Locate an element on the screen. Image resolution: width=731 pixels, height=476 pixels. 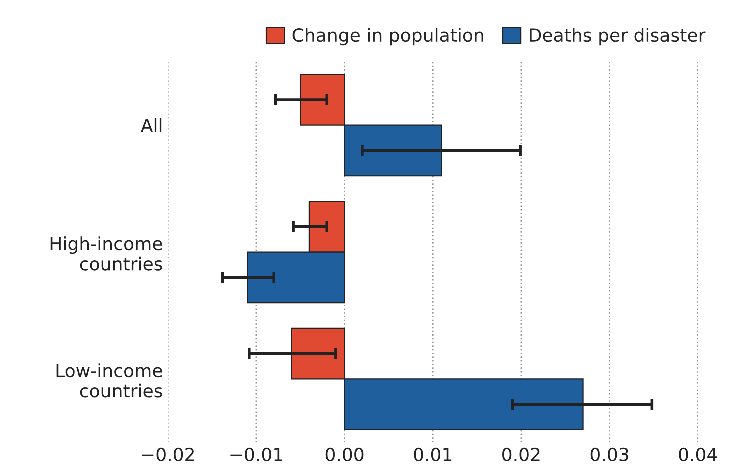
x-tick-label: −0.02 is located at coordinates (168, 455).